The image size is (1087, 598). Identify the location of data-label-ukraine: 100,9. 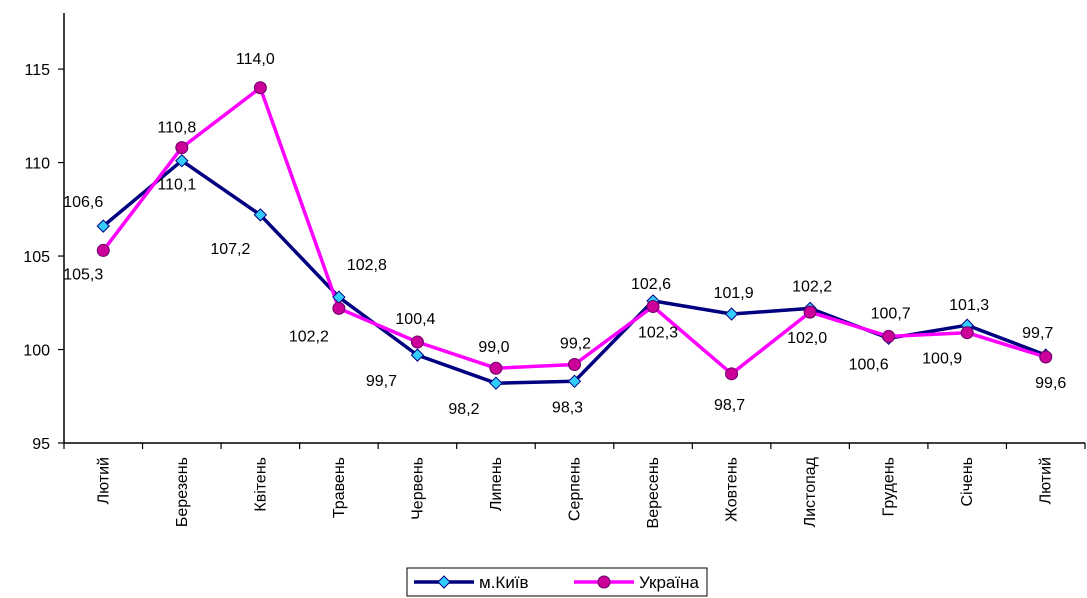
(942, 359).